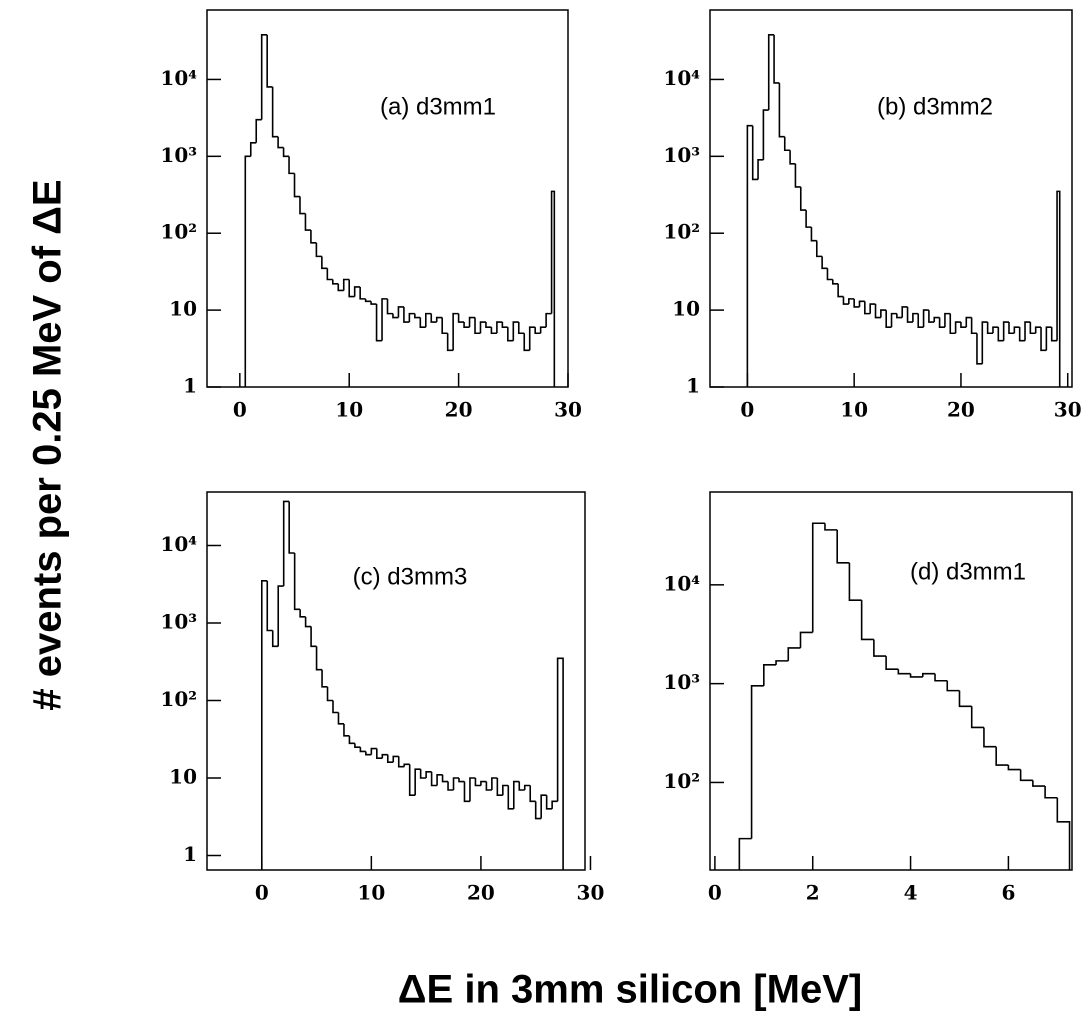 The width and height of the screenshot is (1092, 1031). What do you see at coordinates (630, 990) in the screenshot?
I see `x-axis-title: ΔE in 3mm silicon [MeV]` at bounding box center [630, 990].